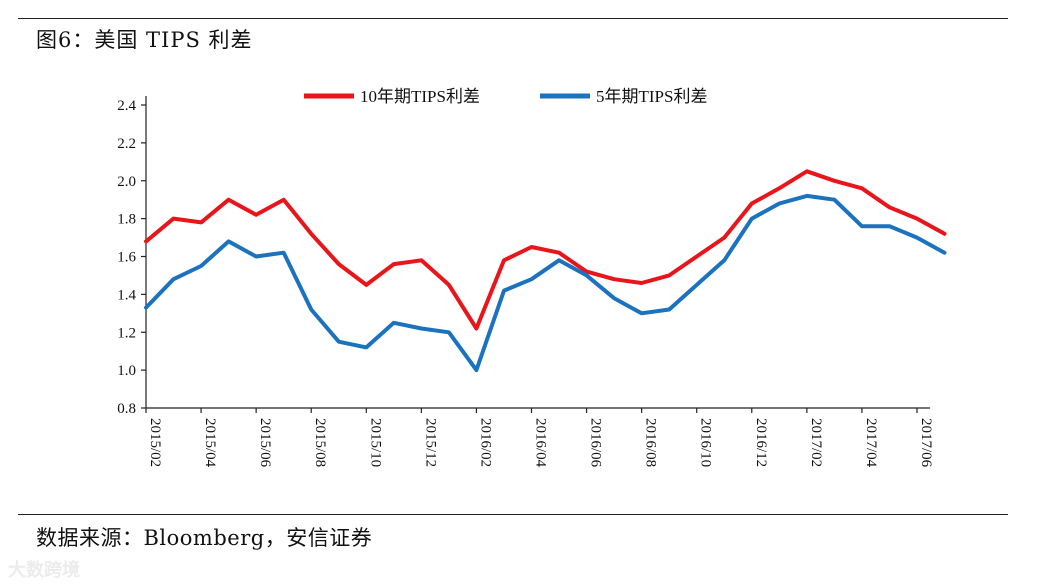 The image size is (1038, 587). Describe the element at coordinates (210, 443) in the screenshot. I see `x-tick-label: 2015/04` at that location.